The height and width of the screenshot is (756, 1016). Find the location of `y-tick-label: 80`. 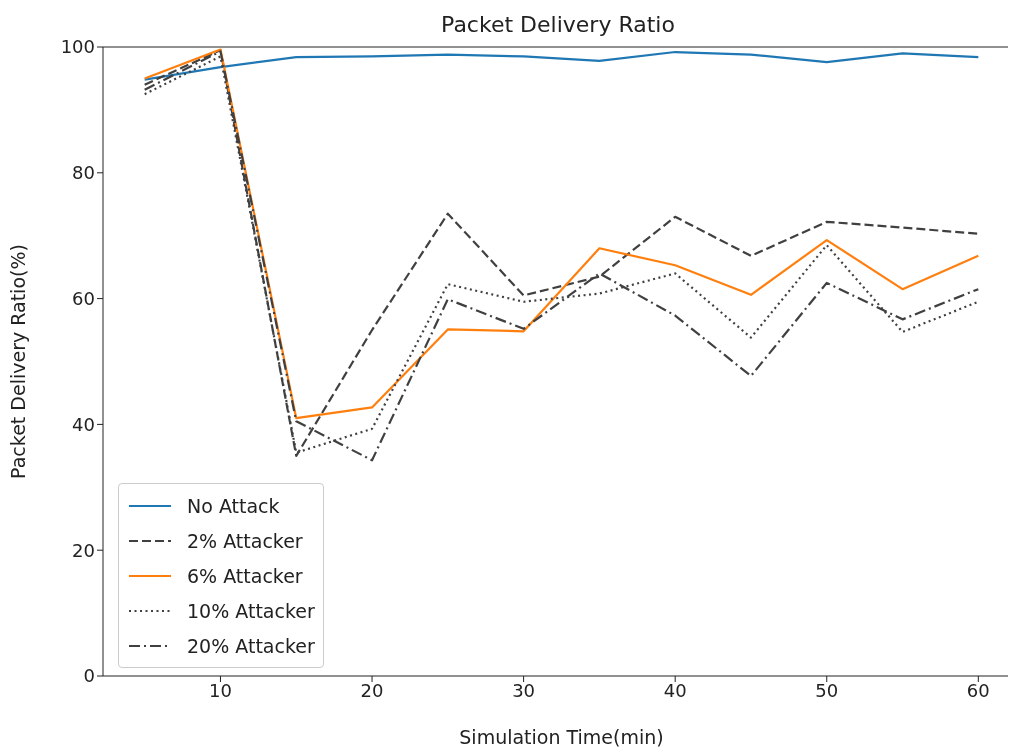

y-tick-label: 80 is located at coordinates (83, 173).